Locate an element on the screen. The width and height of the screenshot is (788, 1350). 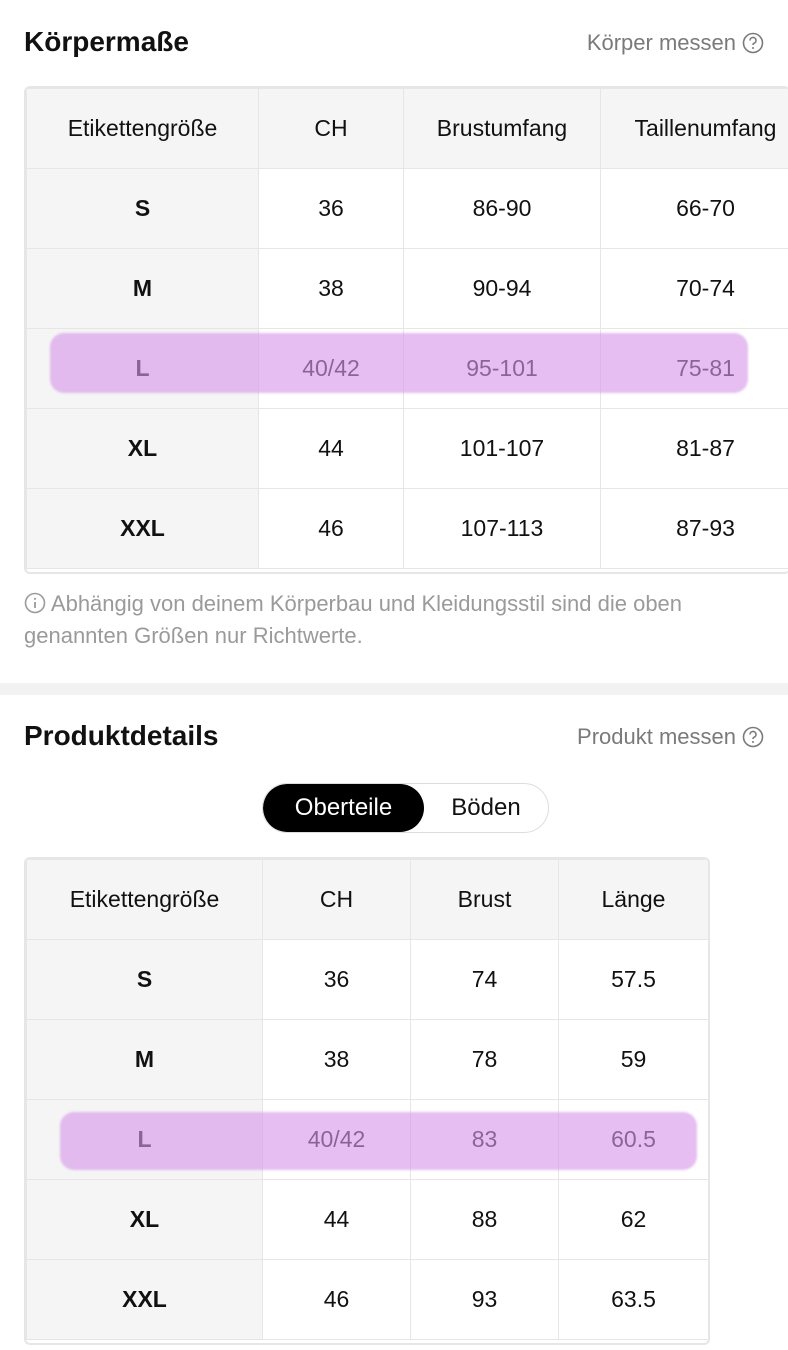
row: XL 44 101-107 81-87 is located at coordinates (407, 448).